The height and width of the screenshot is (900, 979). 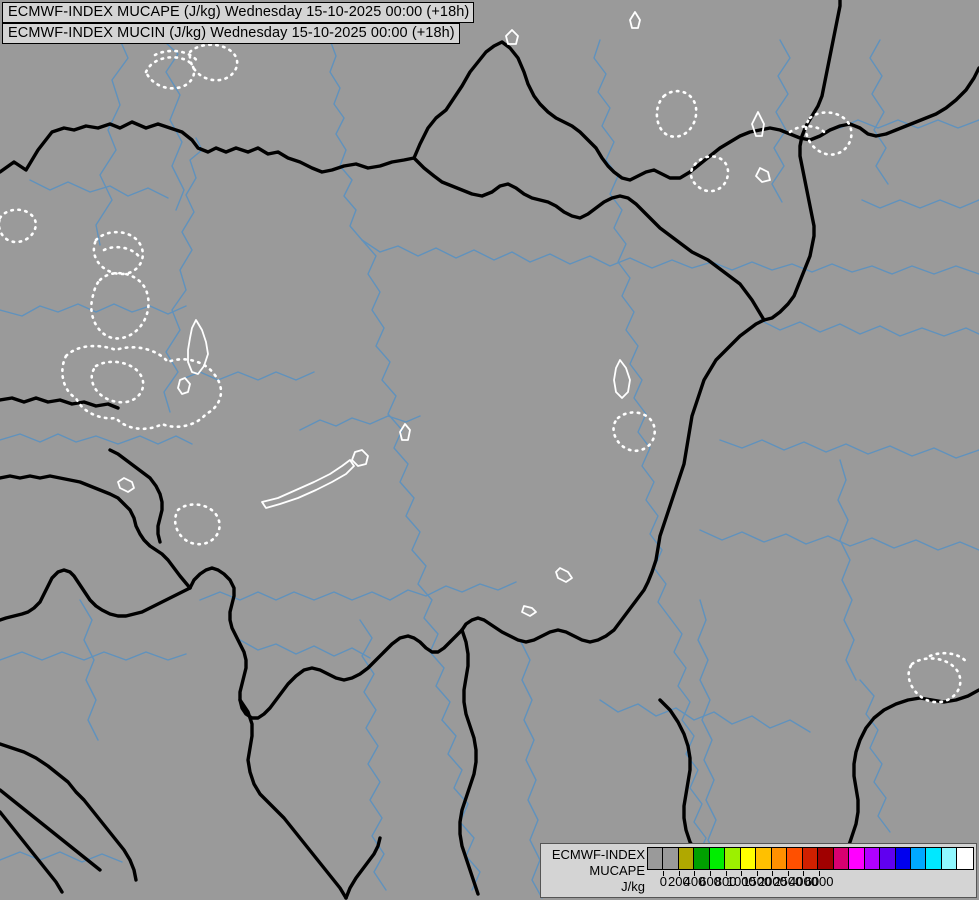 I want to click on colorbar-tick-label: 2000, so click(x=772, y=881).